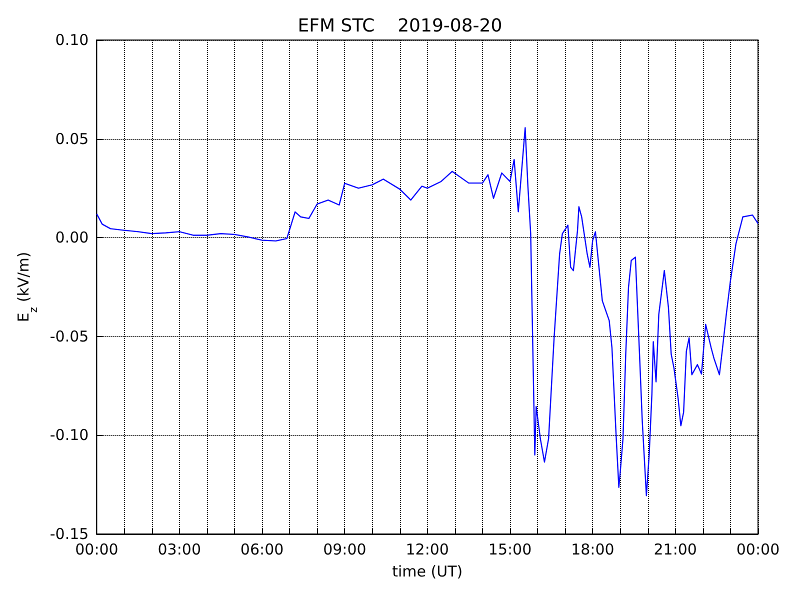 The image size is (800, 600). What do you see at coordinates (179, 549) in the screenshot?
I see `x-tick-label: 03:00` at bounding box center [179, 549].